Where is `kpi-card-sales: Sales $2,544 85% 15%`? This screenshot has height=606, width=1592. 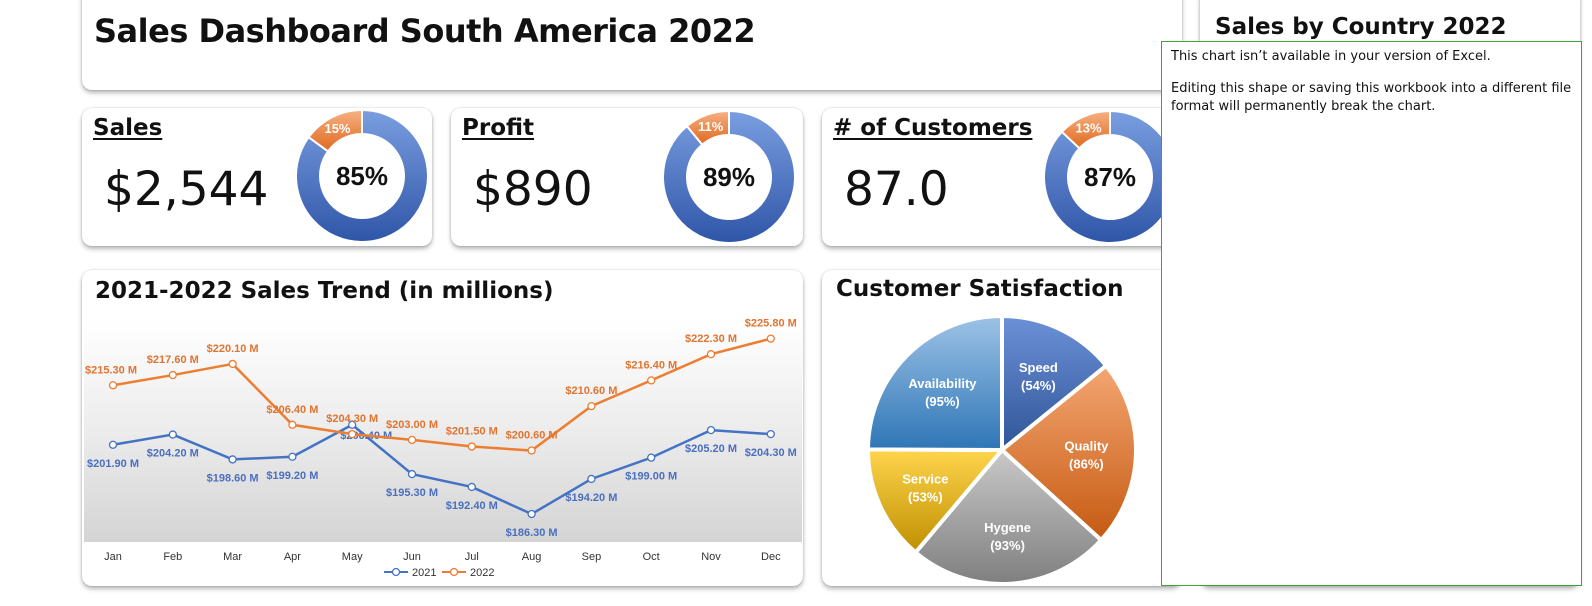
kpi-card-sales: Sales $2,544 85% 15% is located at coordinates (257, 177).